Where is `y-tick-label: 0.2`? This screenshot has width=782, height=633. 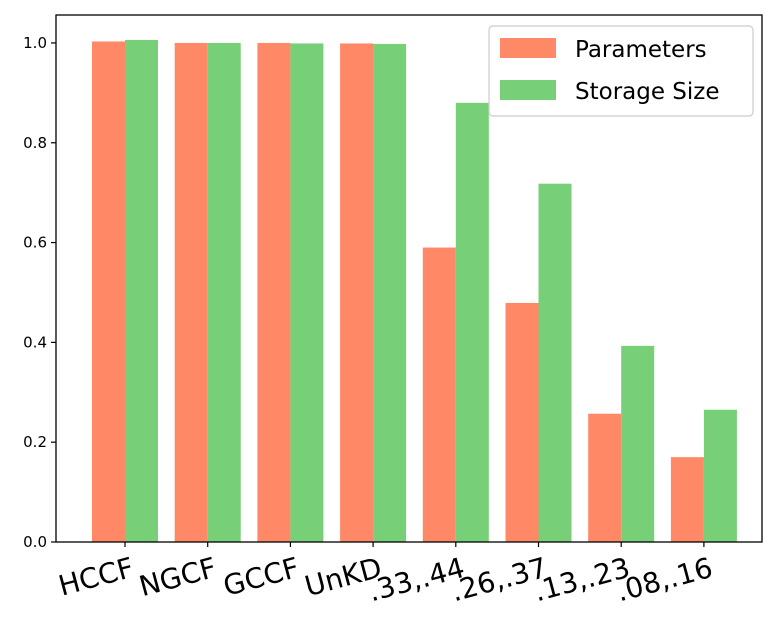 y-tick-label: 0.2 is located at coordinates (35, 442).